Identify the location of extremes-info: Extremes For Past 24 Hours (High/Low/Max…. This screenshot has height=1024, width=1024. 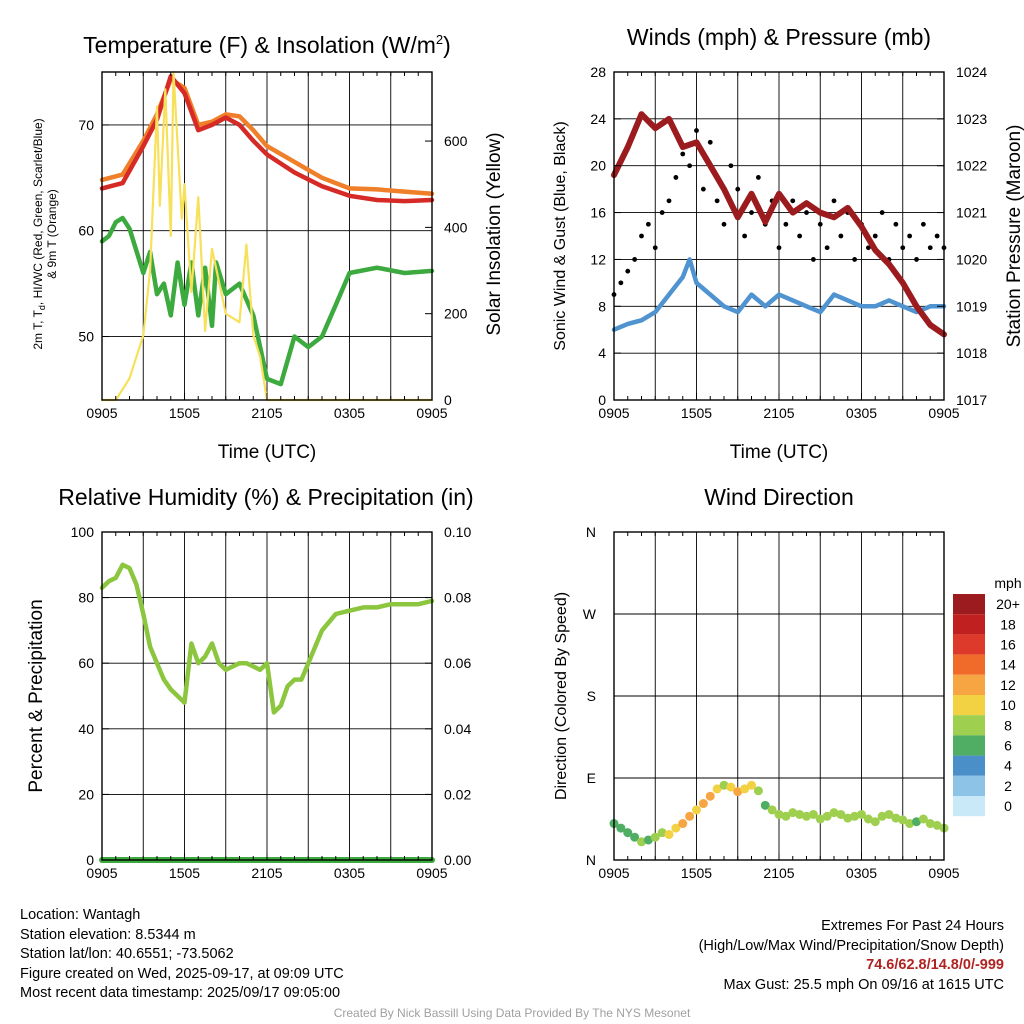
(774, 956).